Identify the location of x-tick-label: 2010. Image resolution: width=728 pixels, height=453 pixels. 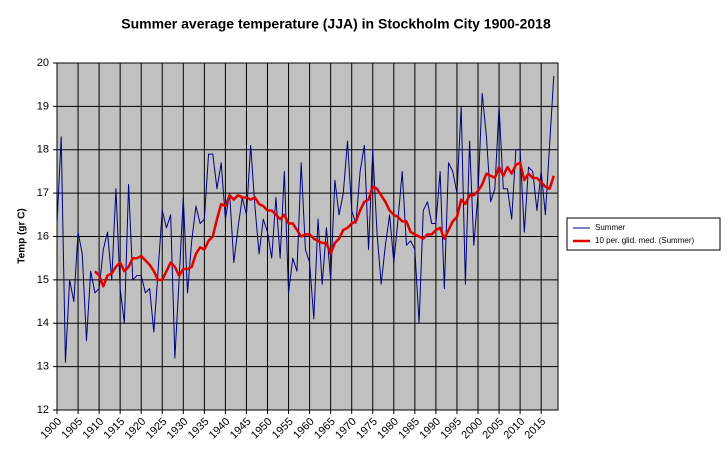
(514, 429).